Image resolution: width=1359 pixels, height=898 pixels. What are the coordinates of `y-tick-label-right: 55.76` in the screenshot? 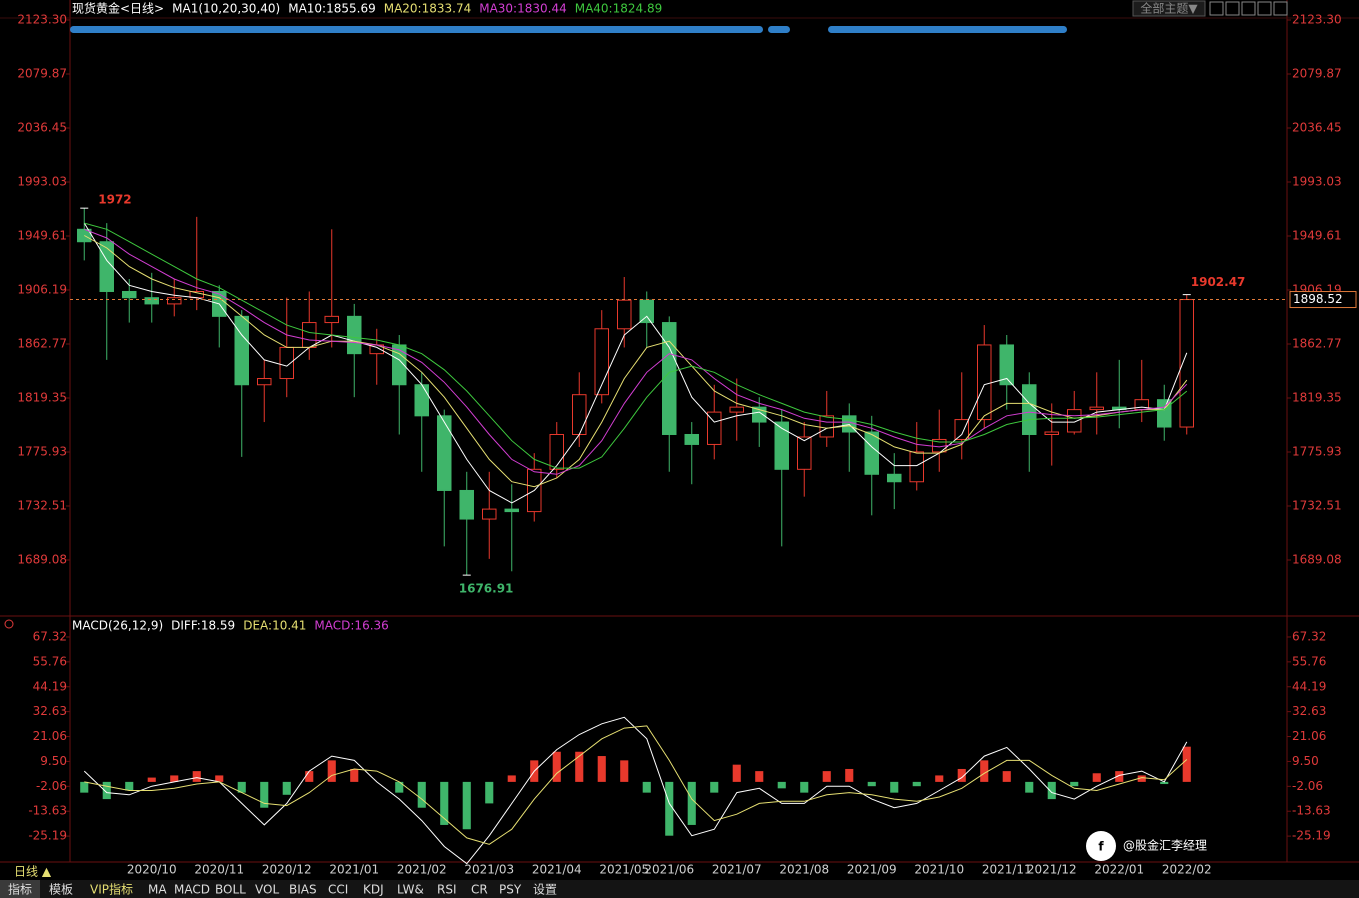 It's located at (1309, 661).